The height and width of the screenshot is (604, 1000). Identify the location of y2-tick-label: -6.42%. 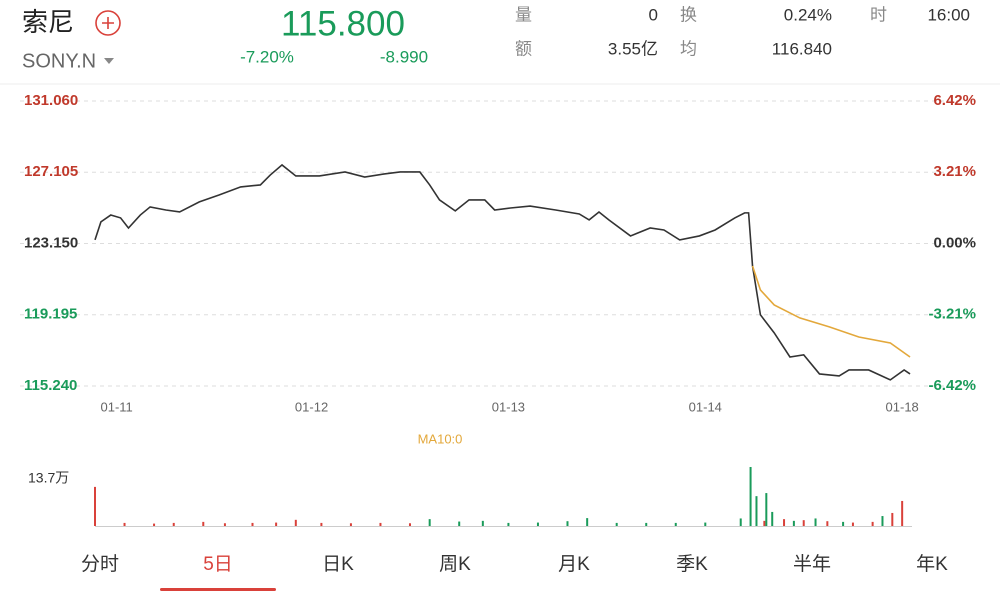
(952, 385).